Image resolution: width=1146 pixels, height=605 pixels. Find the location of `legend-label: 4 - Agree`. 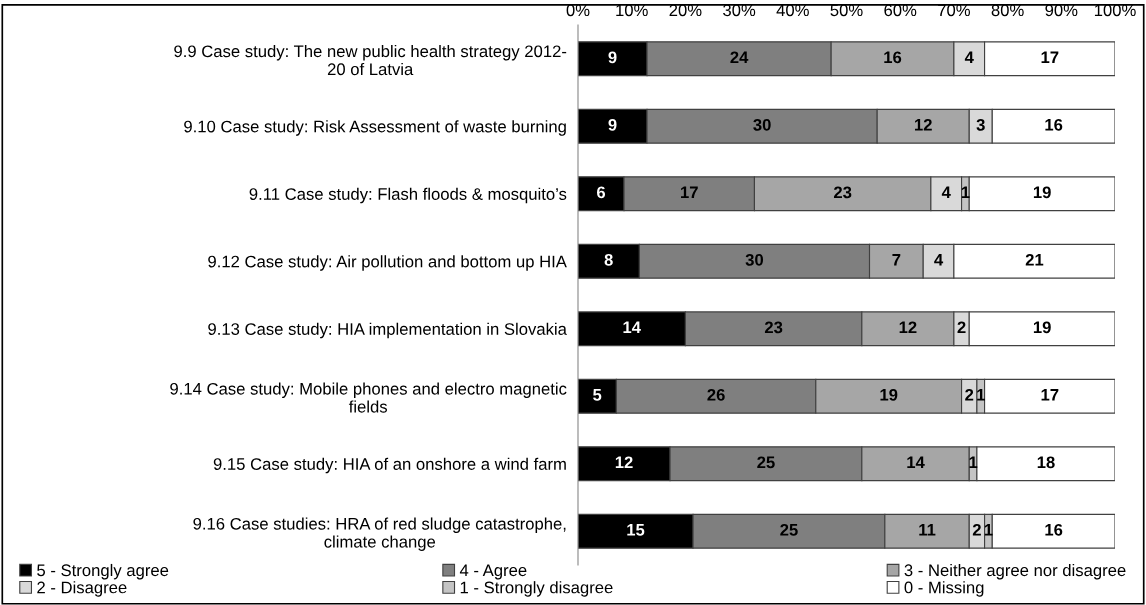

legend-label: 4 - Agree is located at coordinates (493, 572).